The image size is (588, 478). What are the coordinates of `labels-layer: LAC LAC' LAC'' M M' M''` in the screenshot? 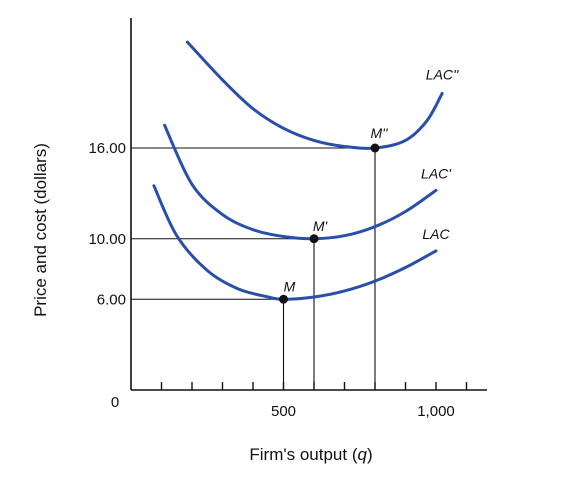 It's located at (372, 181).